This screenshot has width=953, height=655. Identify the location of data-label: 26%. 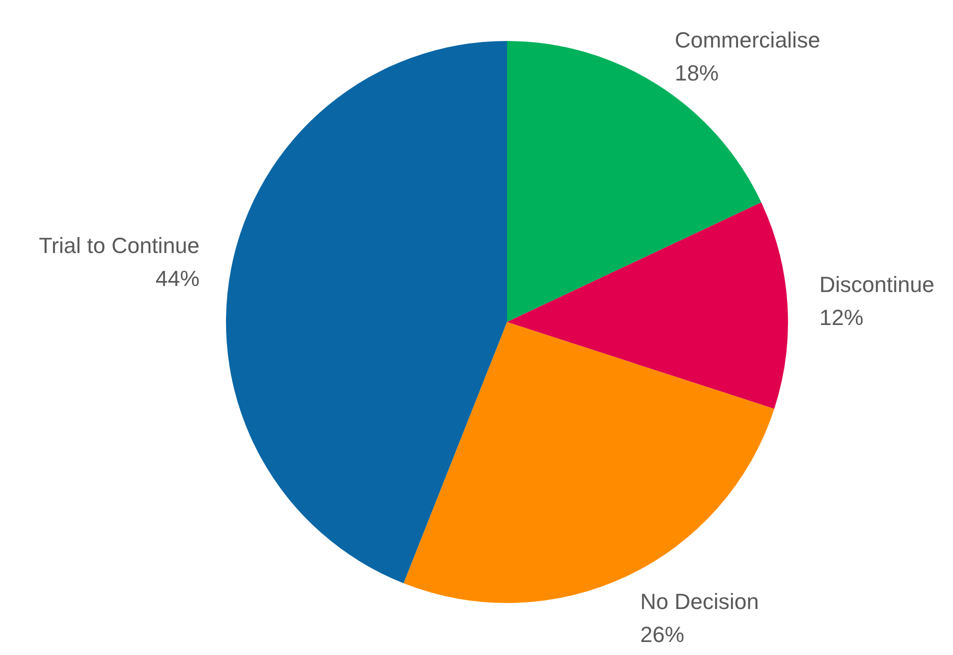
(662, 634).